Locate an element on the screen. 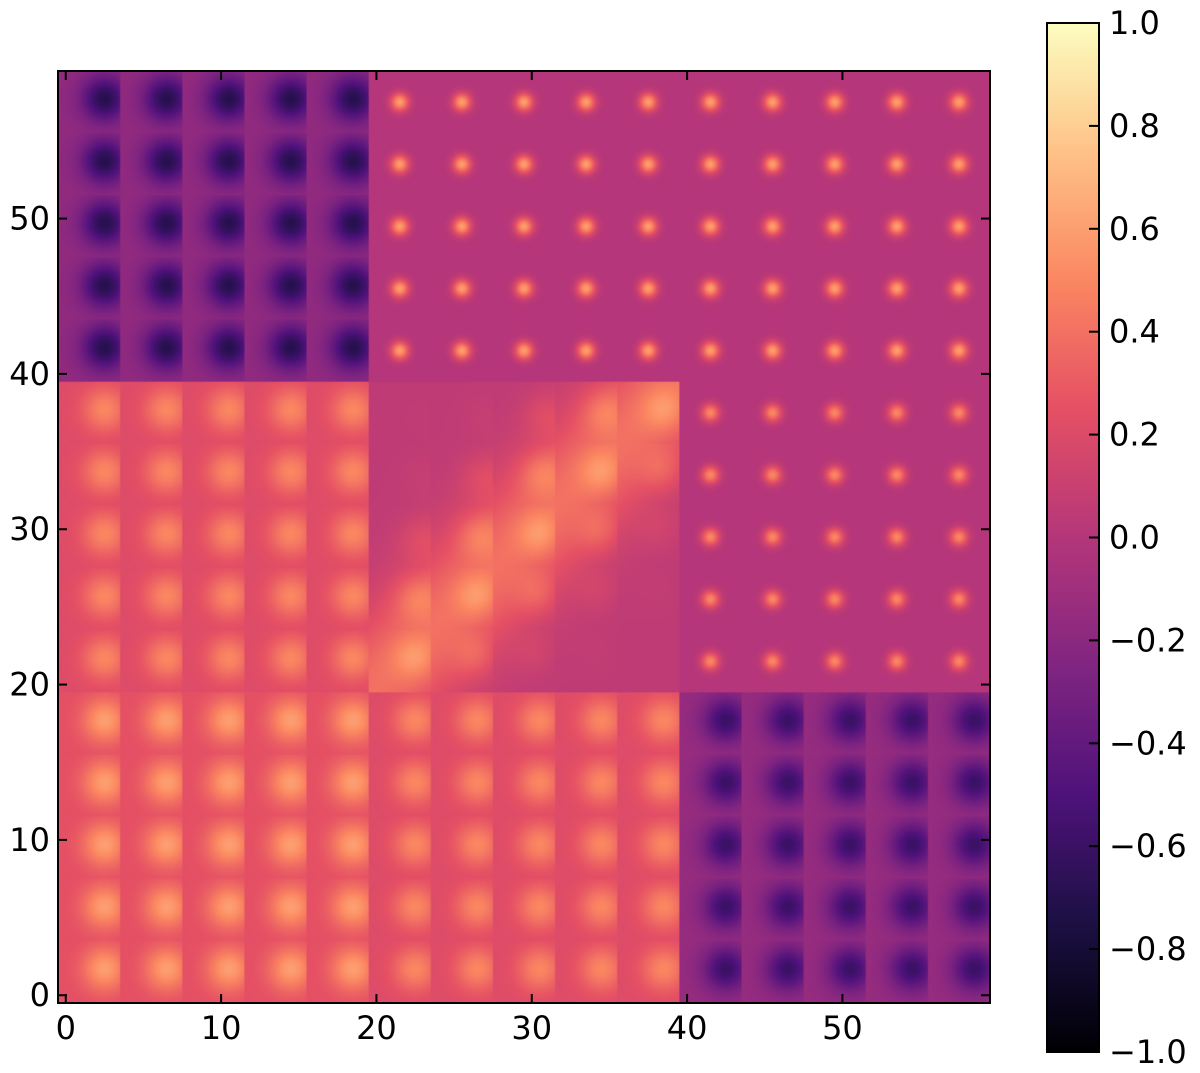  colorbar-tick-label: 0.0 is located at coordinates (1134, 538).